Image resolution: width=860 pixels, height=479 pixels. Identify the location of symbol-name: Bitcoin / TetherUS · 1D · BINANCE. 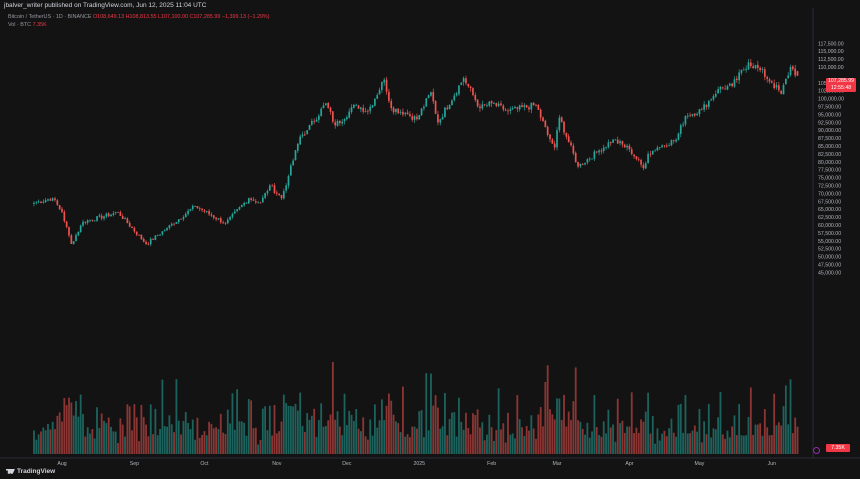
(50, 17).